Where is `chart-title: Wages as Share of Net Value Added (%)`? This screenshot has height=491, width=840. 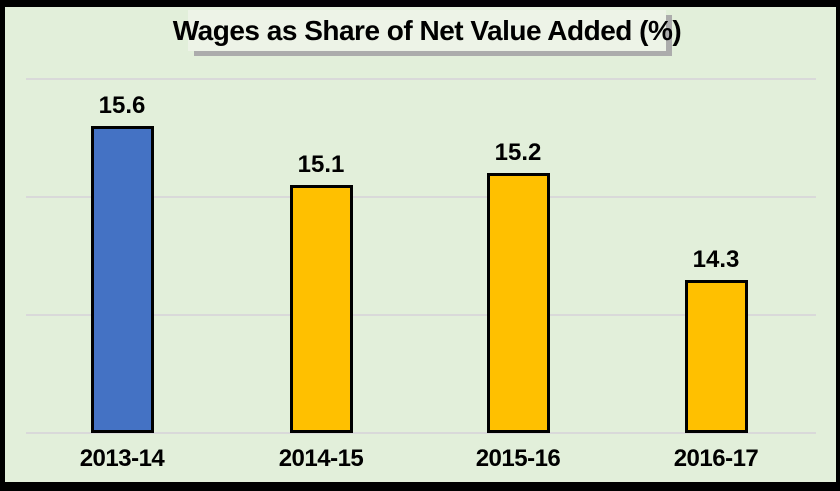
chart-title: Wages as Share of Net Value Added (%) is located at coordinates (427, 30).